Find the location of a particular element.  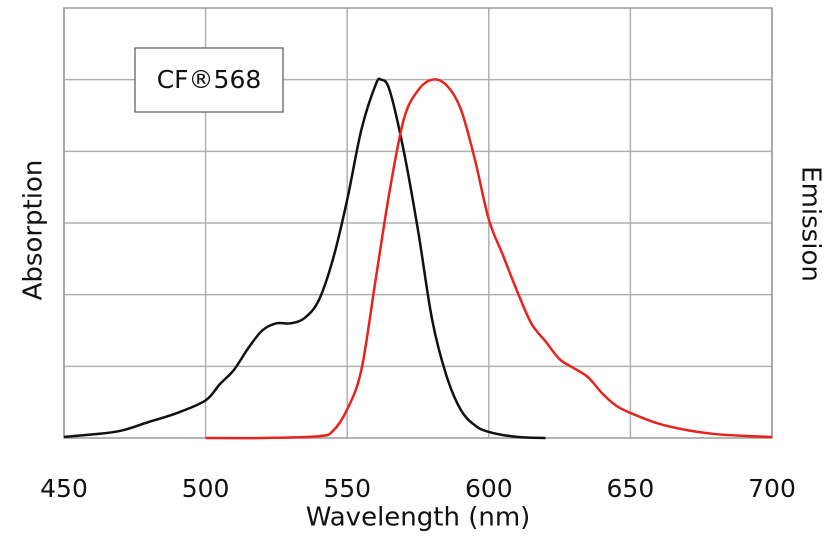

y-axis-label: Absorption is located at coordinates (34, 230).